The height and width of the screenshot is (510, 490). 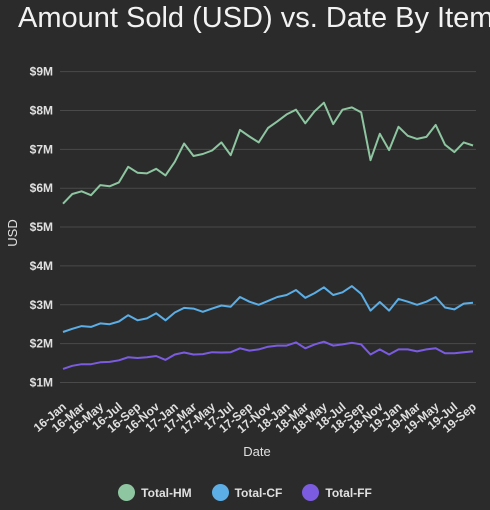 I want to click on y-tick-label: $3M, so click(x=41, y=305).